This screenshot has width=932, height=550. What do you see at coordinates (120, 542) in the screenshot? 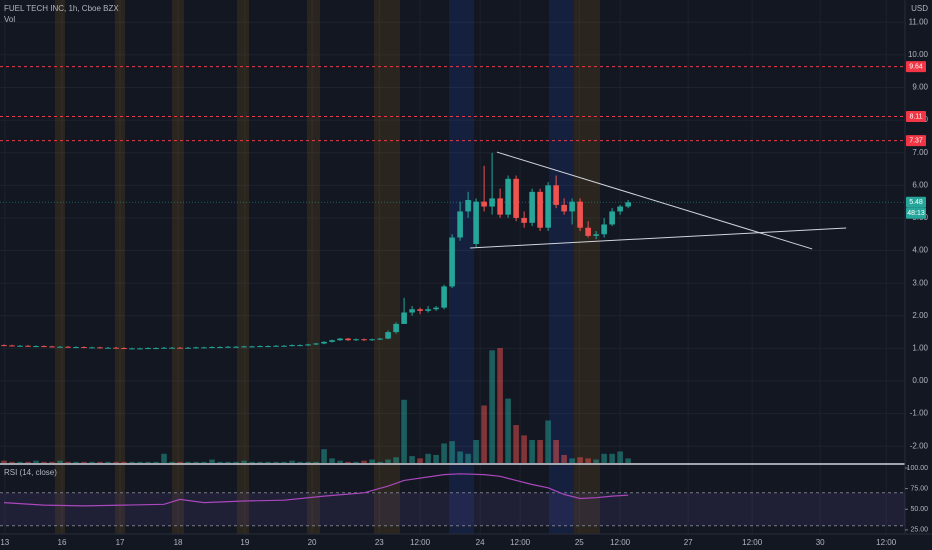
I see `x-tick-label: 17` at bounding box center [120, 542].